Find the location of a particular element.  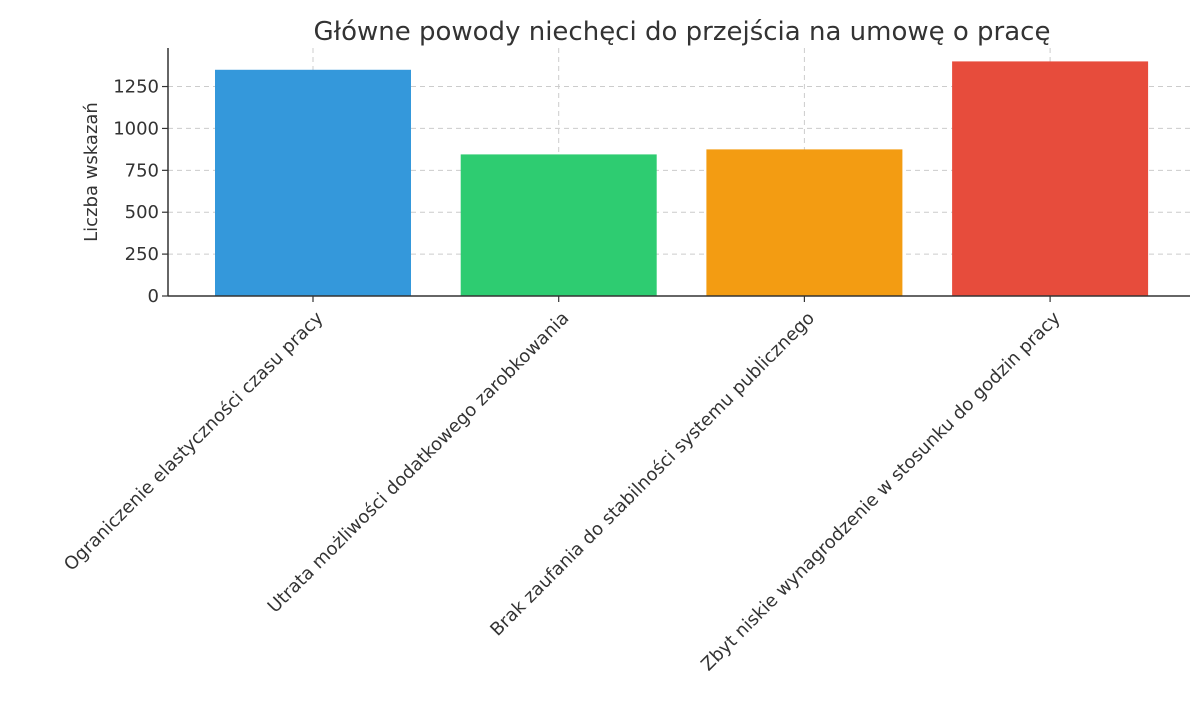

x-tick-label: Ograniczenie elastyczności czasu pracy is located at coordinates (194, 441).